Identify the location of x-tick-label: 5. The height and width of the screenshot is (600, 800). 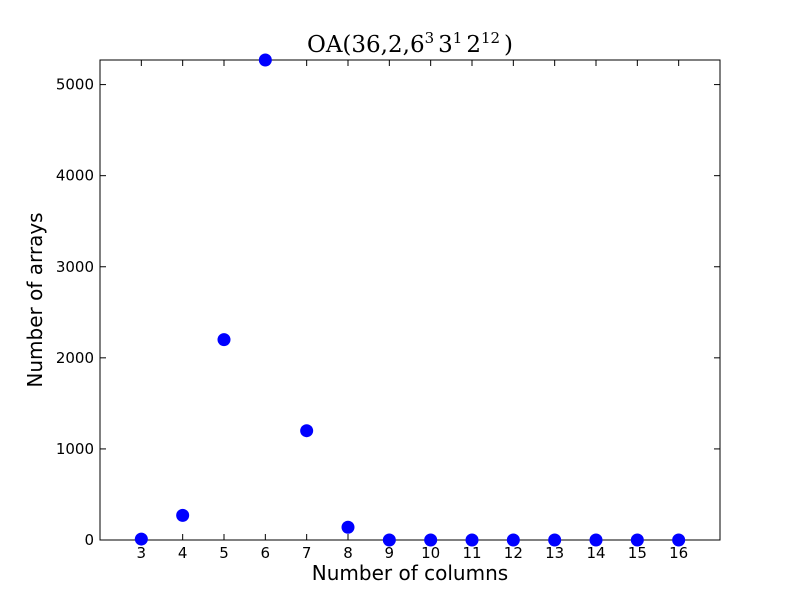
(224, 553).